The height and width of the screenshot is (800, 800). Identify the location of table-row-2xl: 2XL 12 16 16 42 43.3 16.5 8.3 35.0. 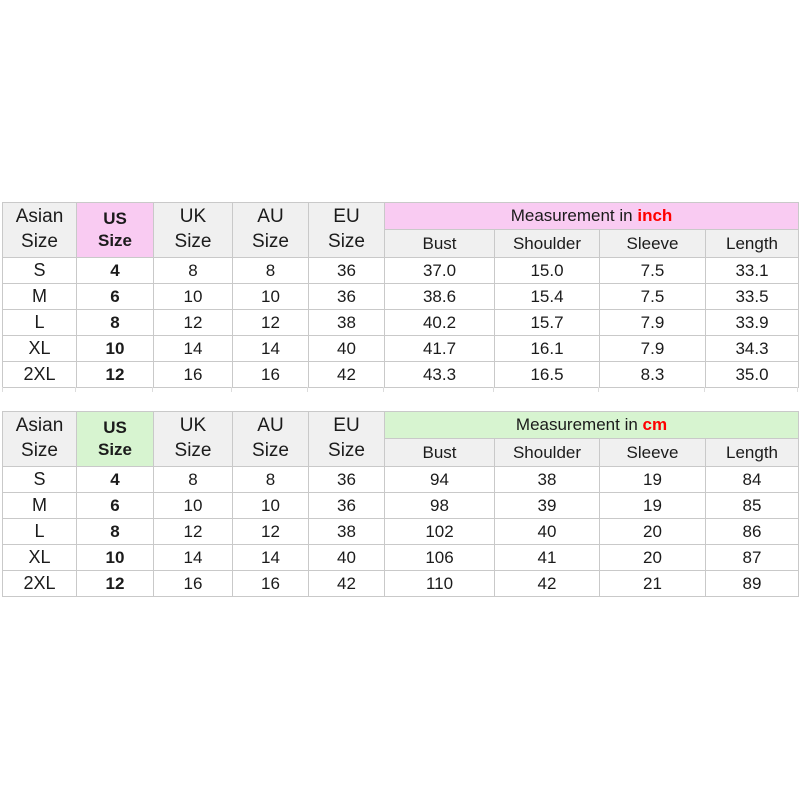
(401, 374).